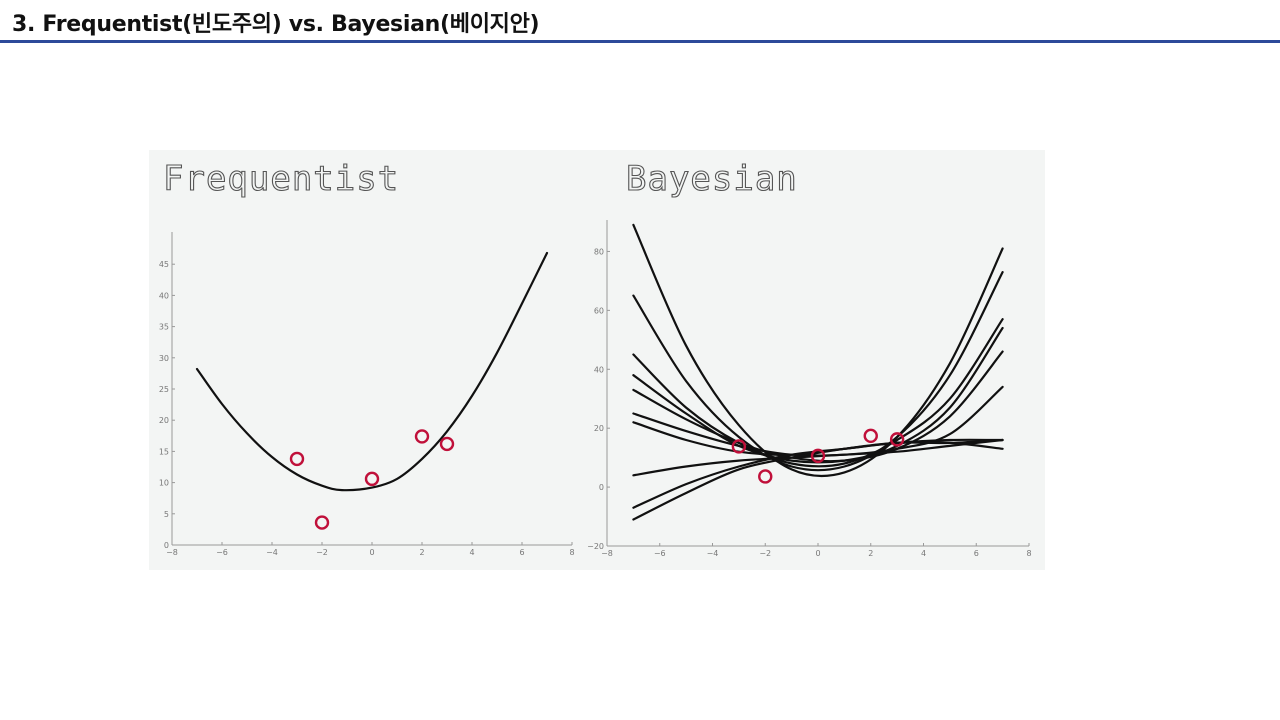 The image size is (1280, 720). What do you see at coordinates (712, 179) in the screenshot?
I see `bayesian-title: Bayesian` at bounding box center [712, 179].